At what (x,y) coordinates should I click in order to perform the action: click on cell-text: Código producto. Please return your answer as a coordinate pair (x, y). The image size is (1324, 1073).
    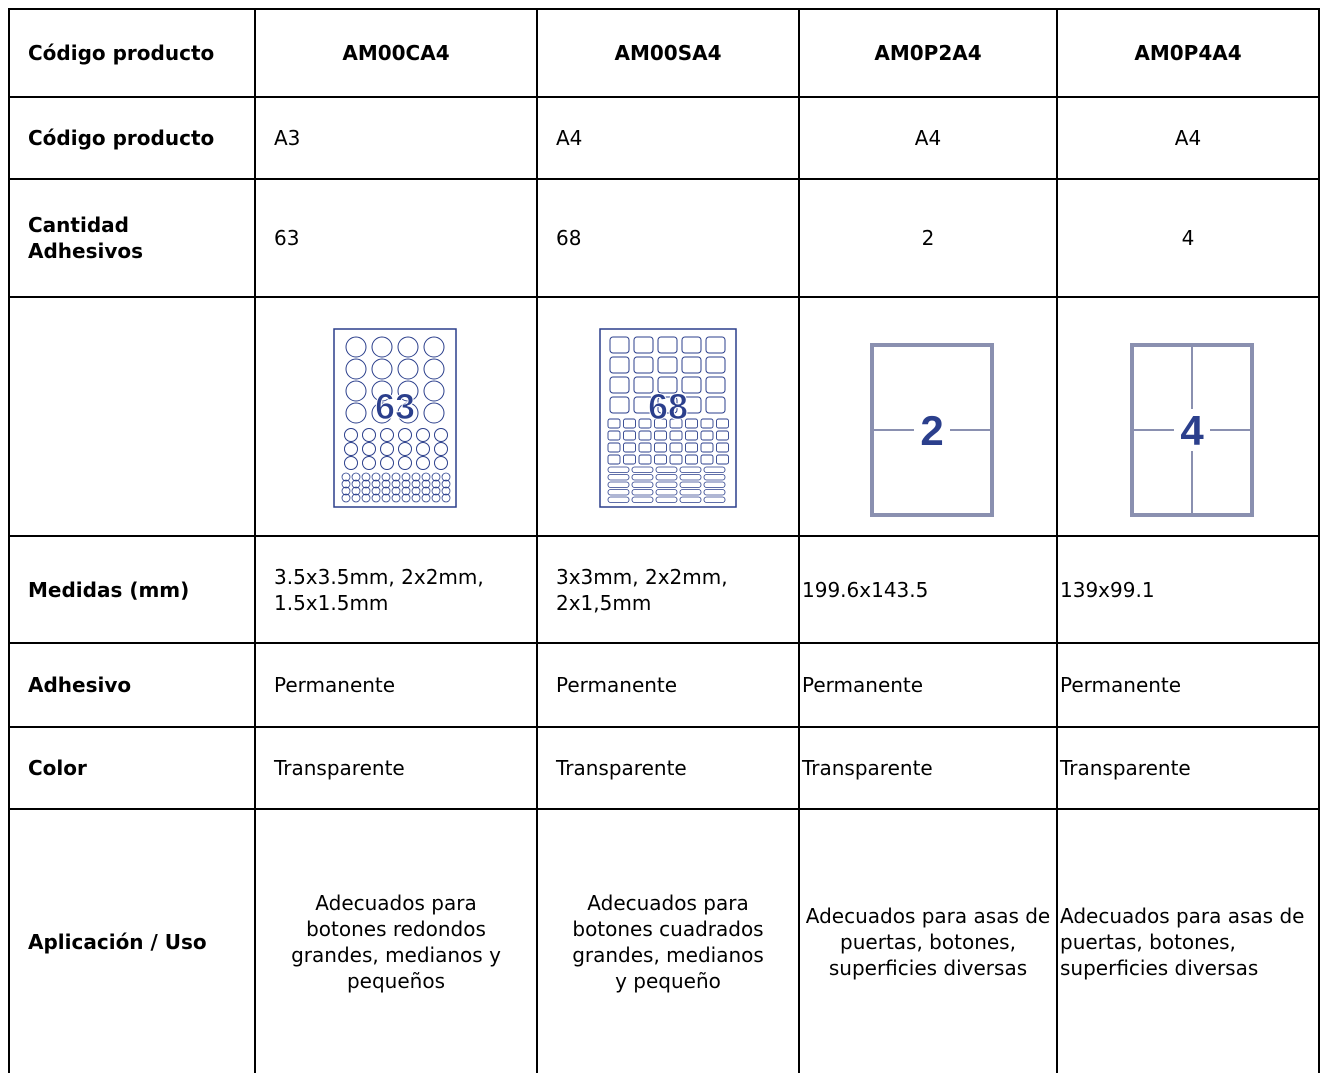
    Looking at the image, I should click on (121, 53).